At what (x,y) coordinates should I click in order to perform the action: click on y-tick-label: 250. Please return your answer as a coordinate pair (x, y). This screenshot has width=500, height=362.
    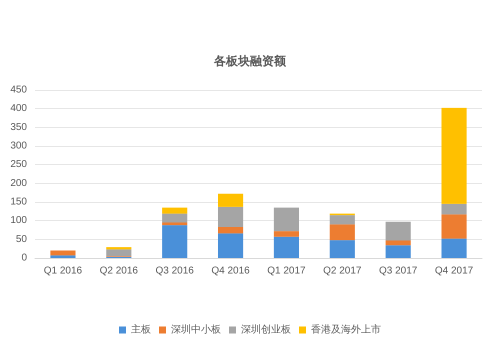
    Looking at the image, I should click on (19, 164).